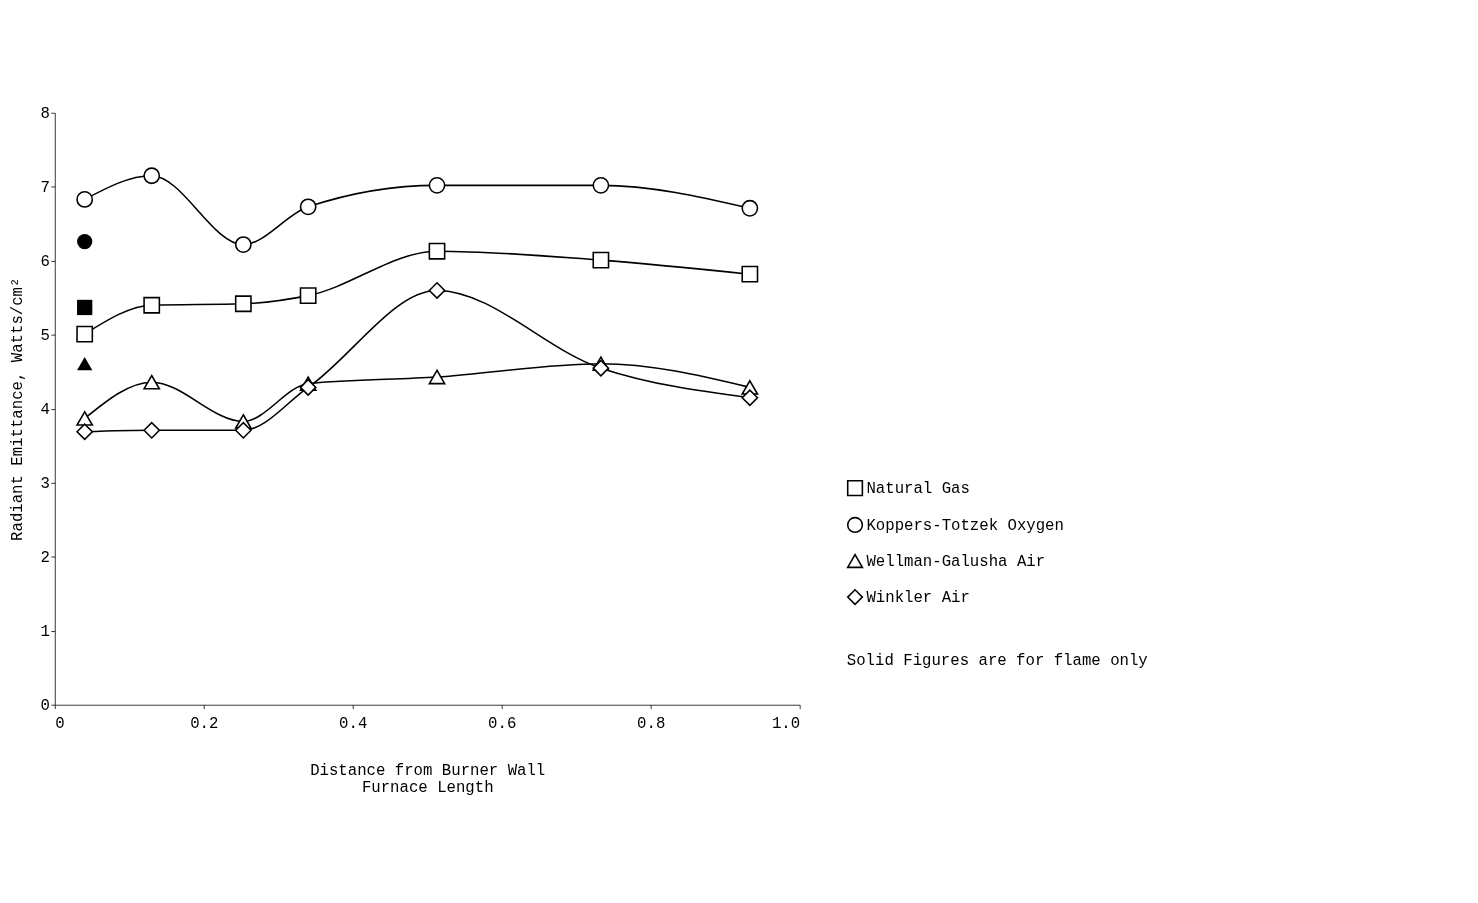 Image resolution: width=1478 pixels, height=903 pixels. Describe the element at coordinates (60, 723) in the screenshot. I see `x-tick-label: 0` at that location.